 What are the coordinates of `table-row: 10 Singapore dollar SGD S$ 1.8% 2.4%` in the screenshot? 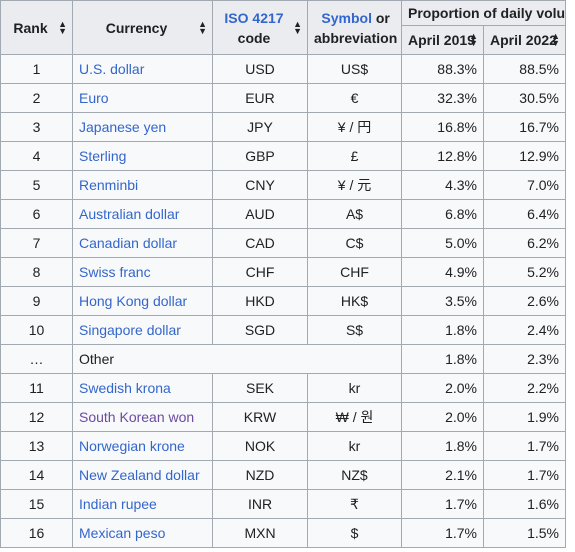 It's located at (283, 330).